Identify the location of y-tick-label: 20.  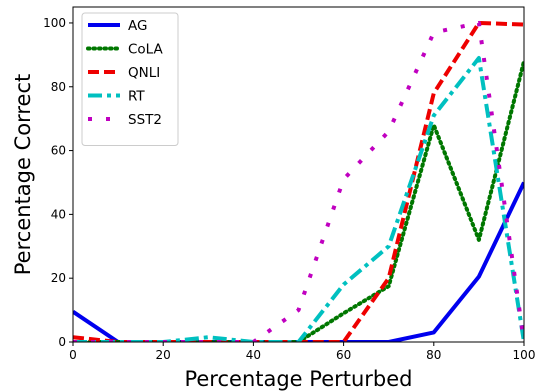
(58, 278).